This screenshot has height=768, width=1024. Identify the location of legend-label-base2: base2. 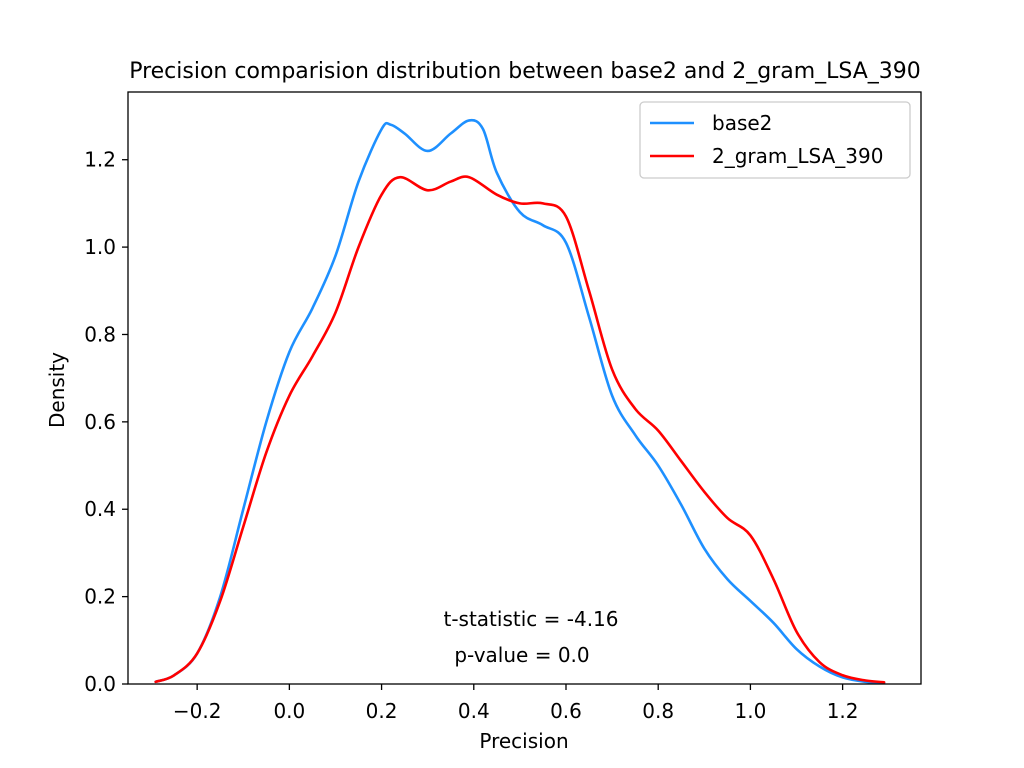
(742, 123).